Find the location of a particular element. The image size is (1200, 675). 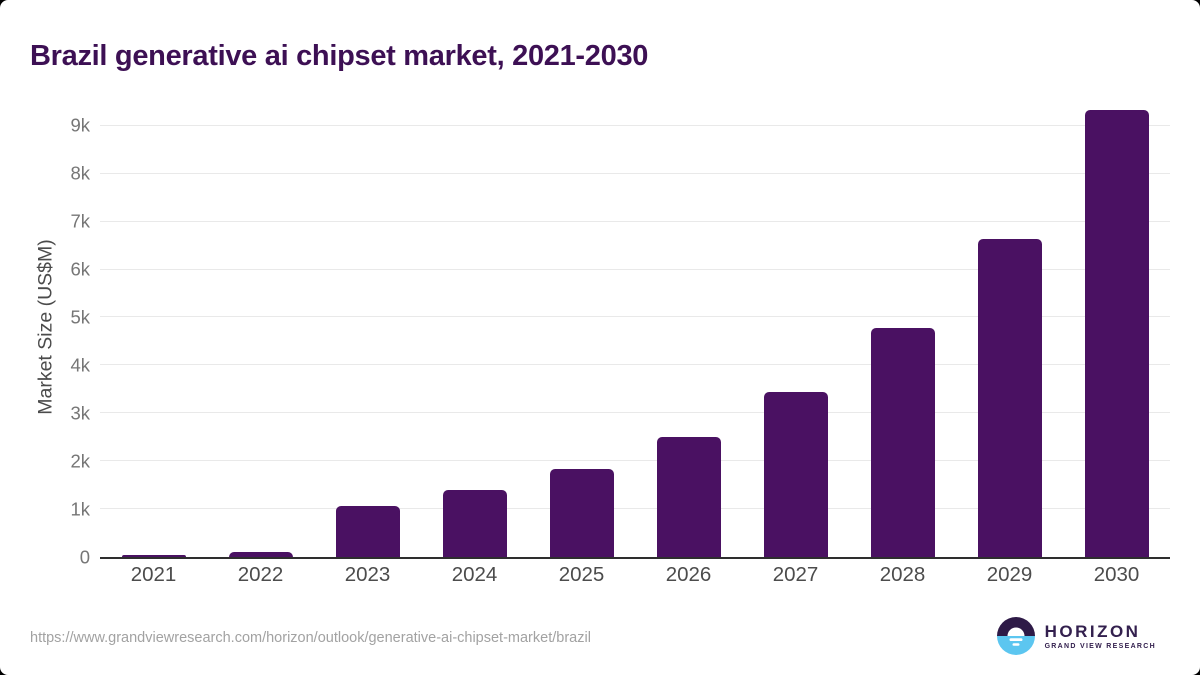

y-tick-label: 3k is located at coordinates (80, 412).